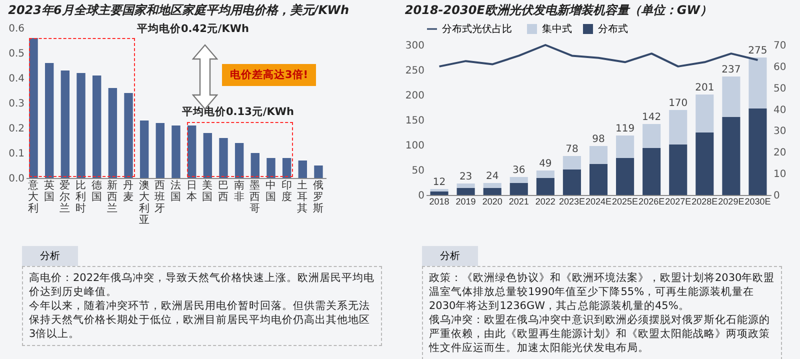  I want to click on y-tick-label: 0.3, so click(16, 104).